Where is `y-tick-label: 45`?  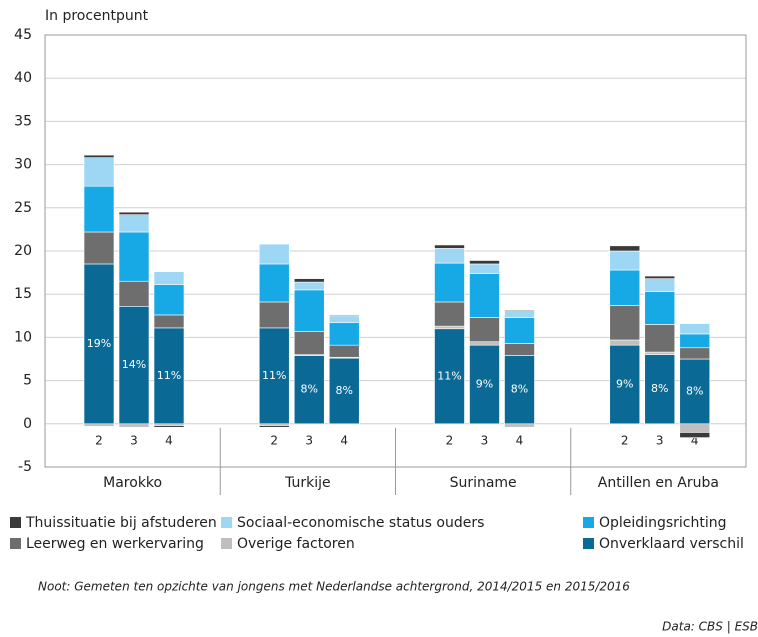 y-tick-label: 45 is located at coordinates (23, 35).